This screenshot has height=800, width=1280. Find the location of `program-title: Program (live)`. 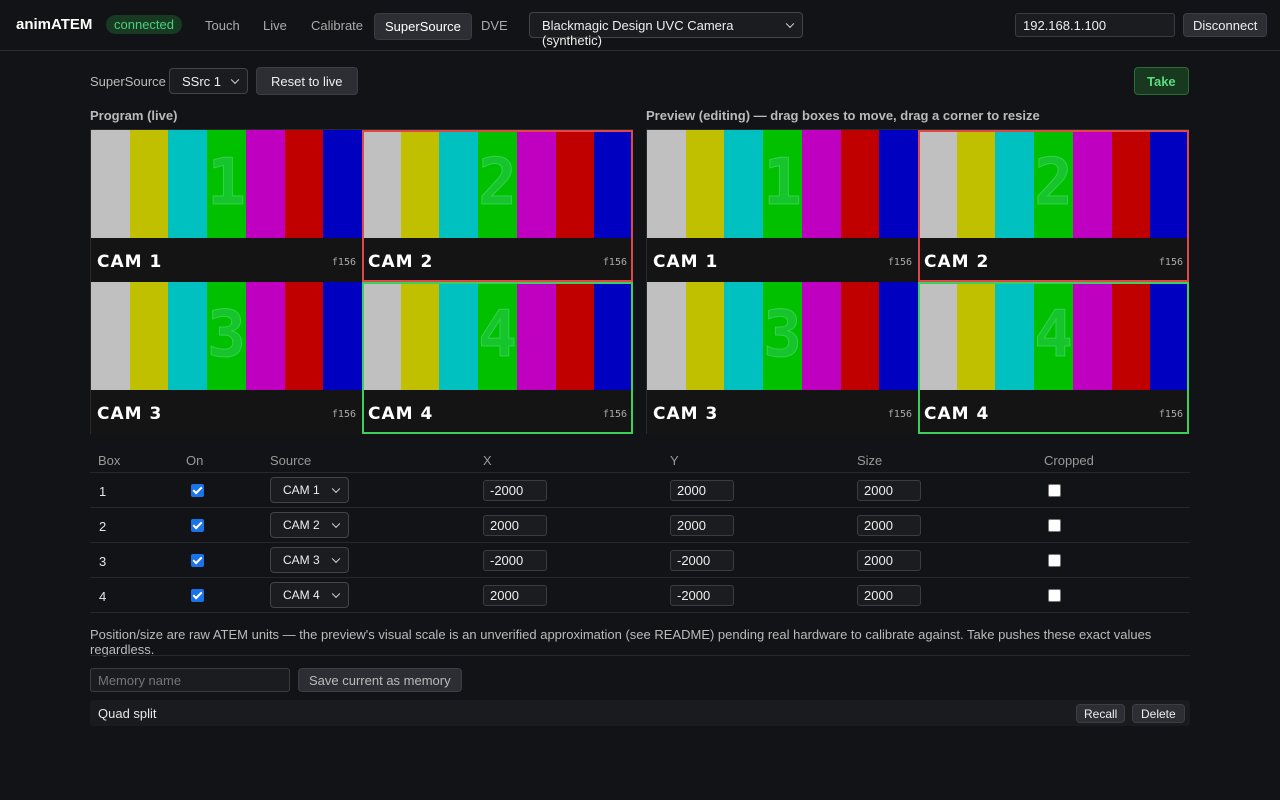

program-title: Program (live) is located at coordinates (134, 115).